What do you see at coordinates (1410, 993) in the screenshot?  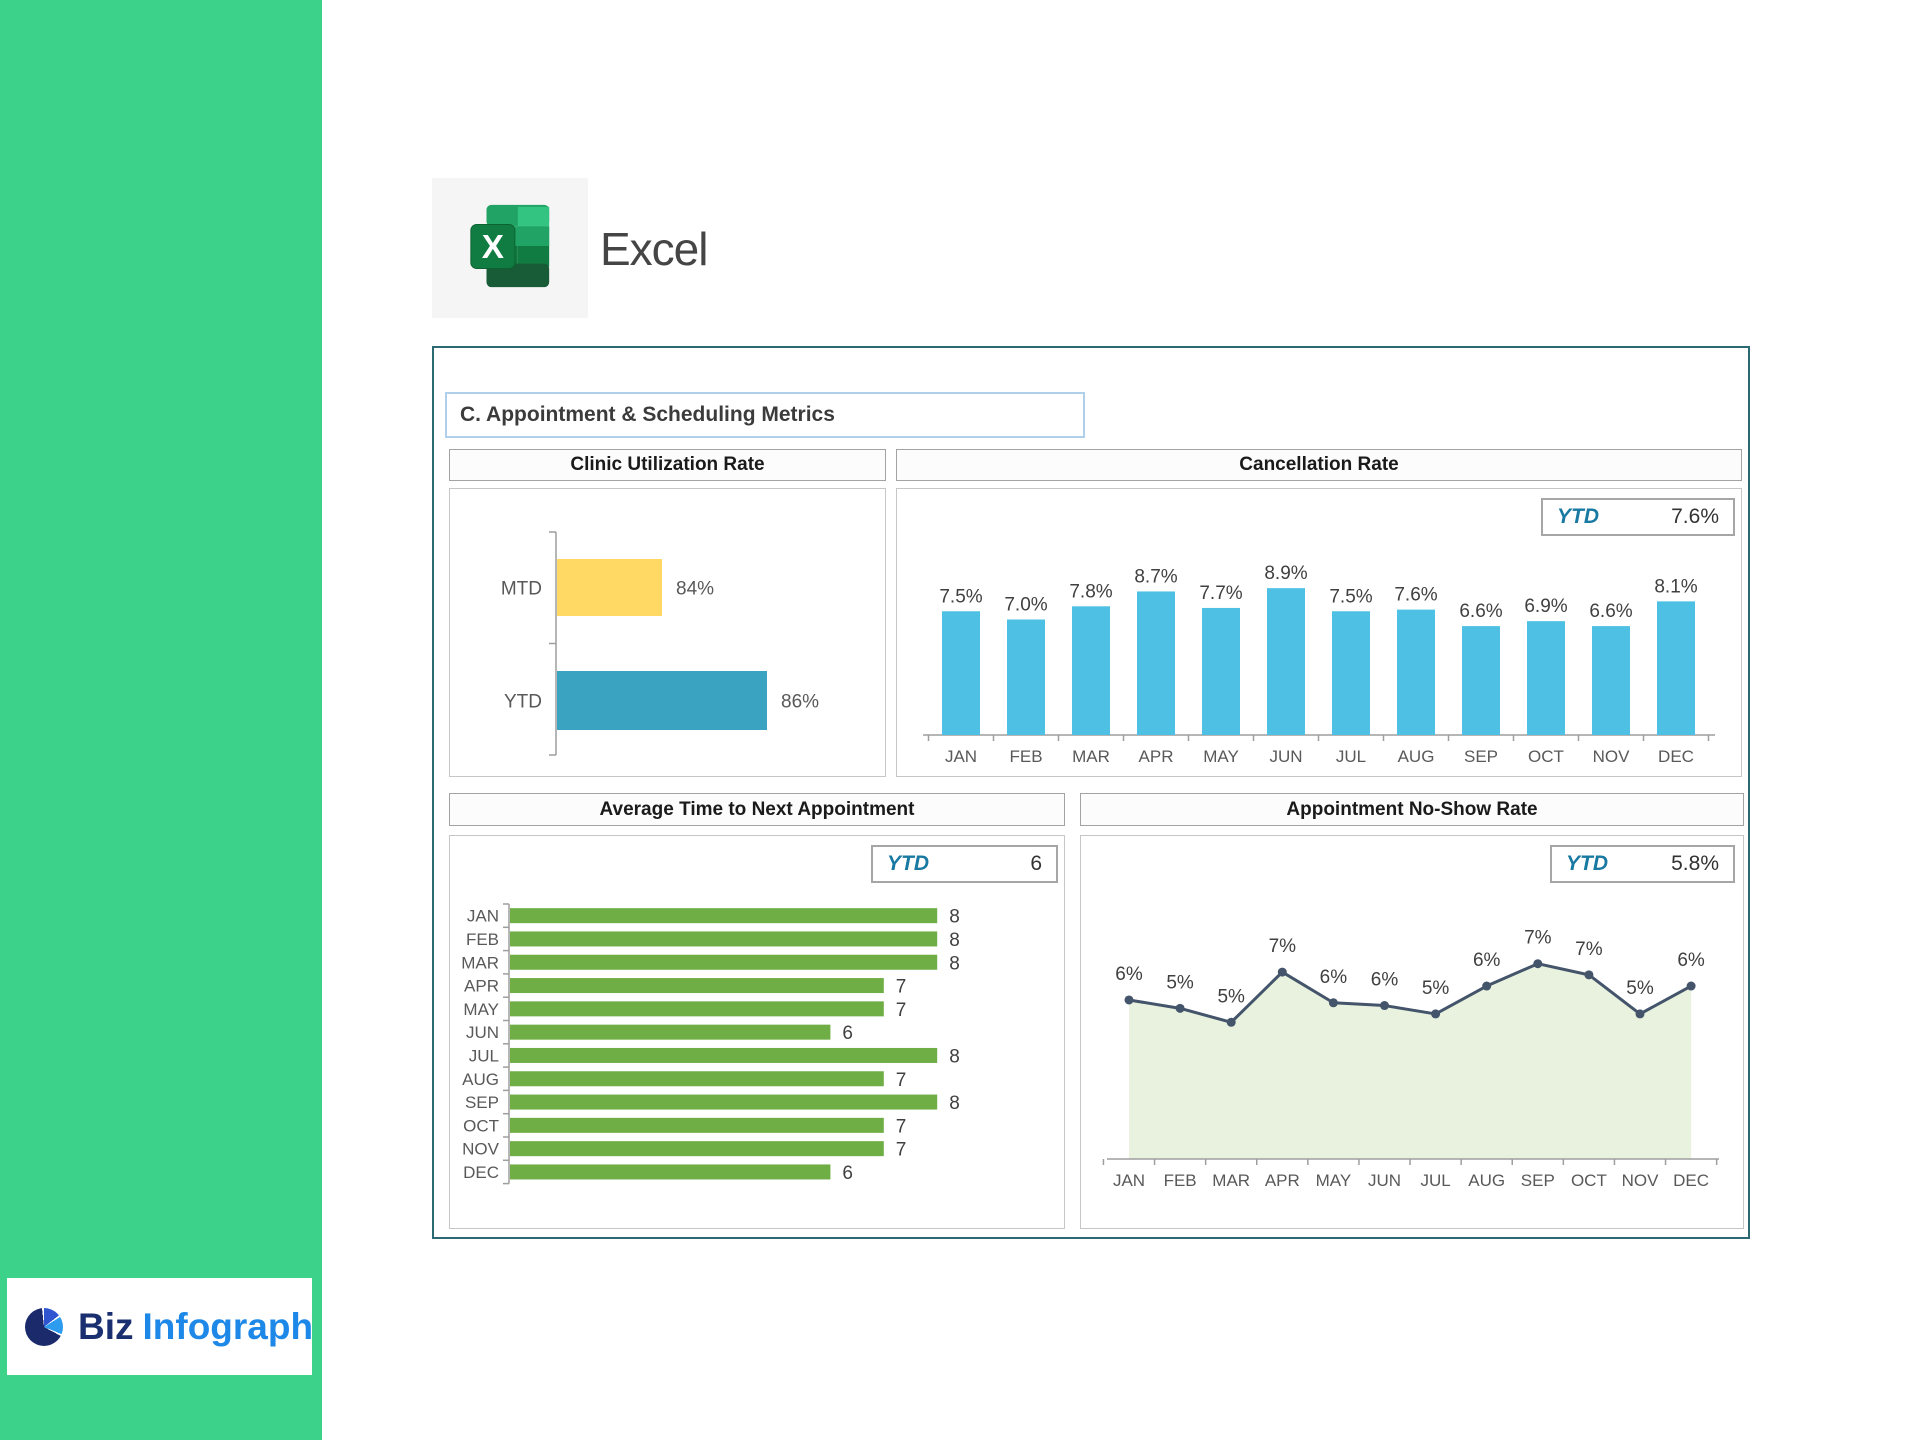 I see `trend-line` at bounding box center [1410, 993].